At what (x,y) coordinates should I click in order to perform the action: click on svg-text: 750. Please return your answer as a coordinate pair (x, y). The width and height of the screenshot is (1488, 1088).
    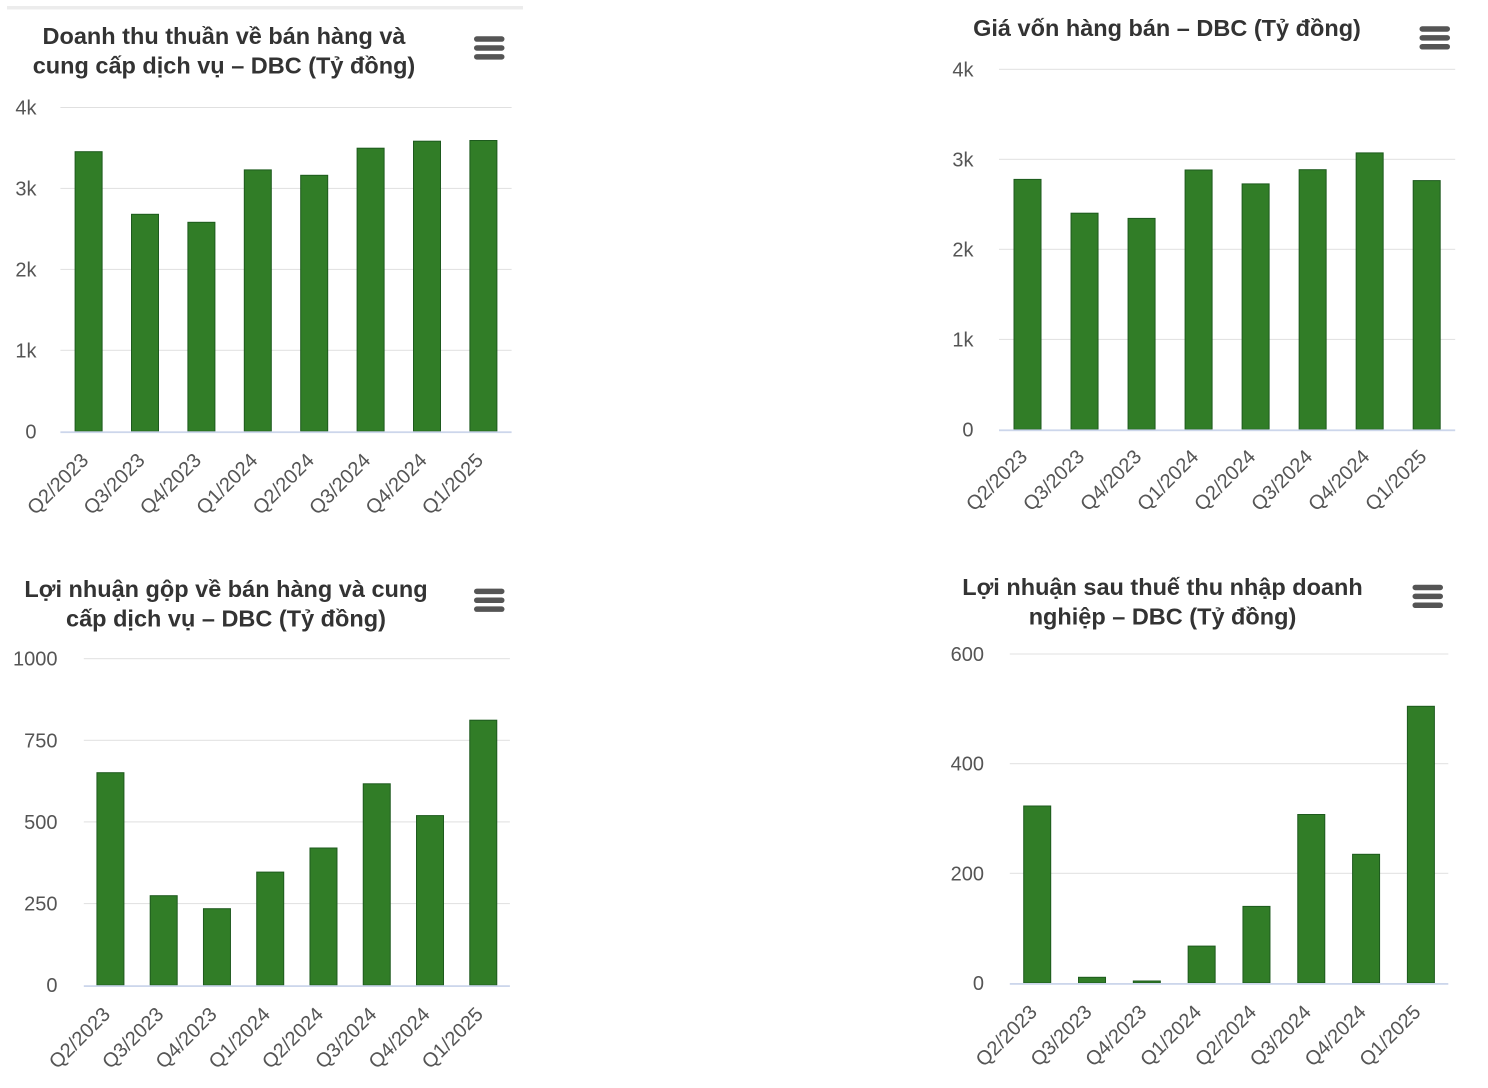
    Looking at the image, I should click on (40, 741).